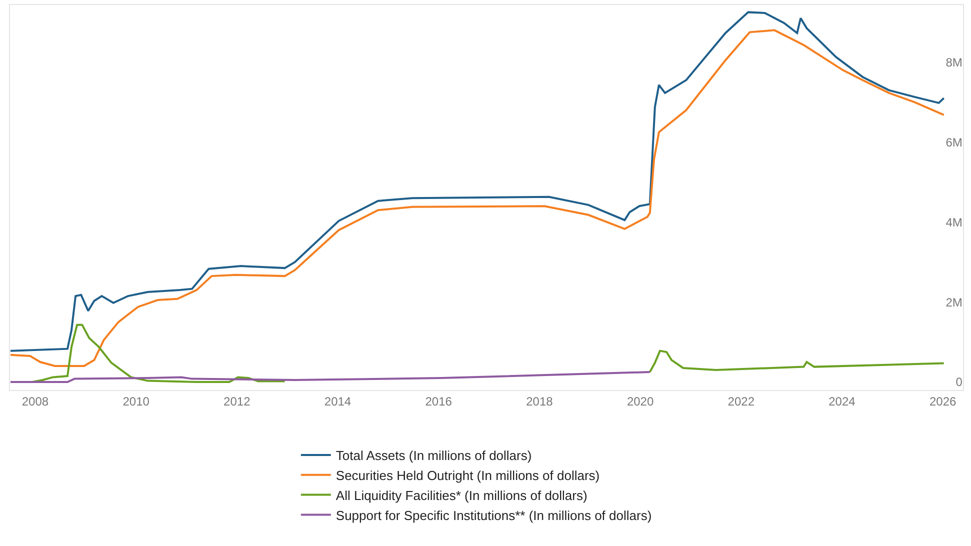  What do you see at coordinates (842, 401) in the screenshot?
I see `x-tick-label: 2024` at bounding box center [842, 401].